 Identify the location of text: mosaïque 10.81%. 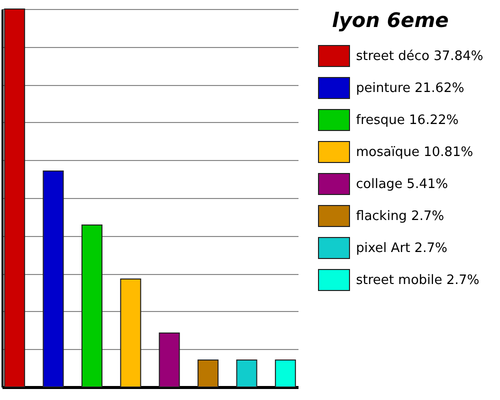
(415, 152).